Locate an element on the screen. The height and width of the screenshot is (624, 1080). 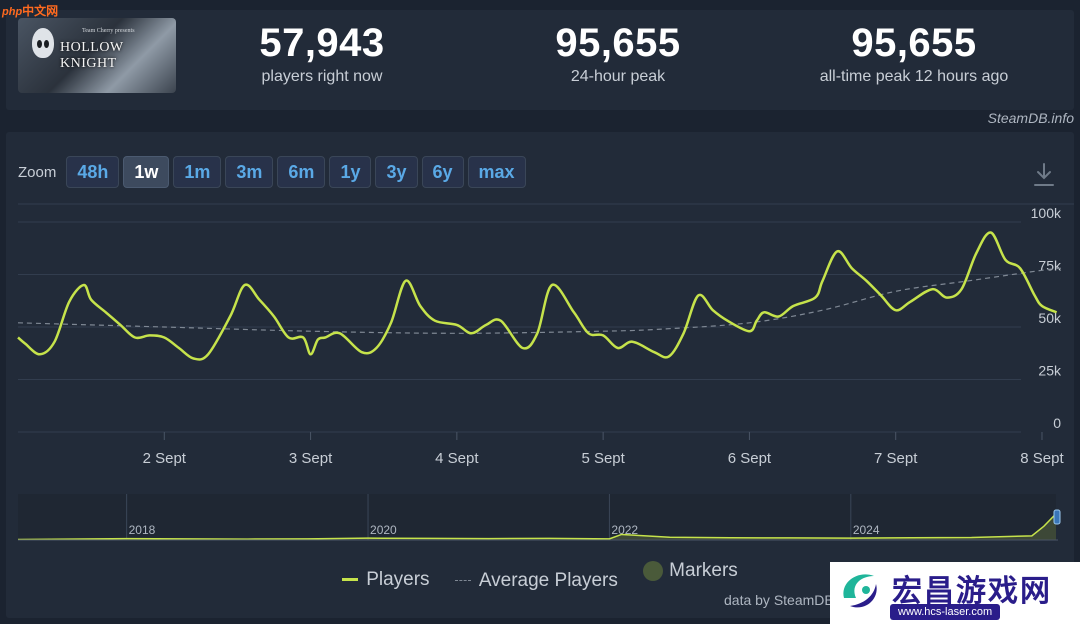
watermark-url: www.hcs-laser.com is located at coordinates (945, 612).